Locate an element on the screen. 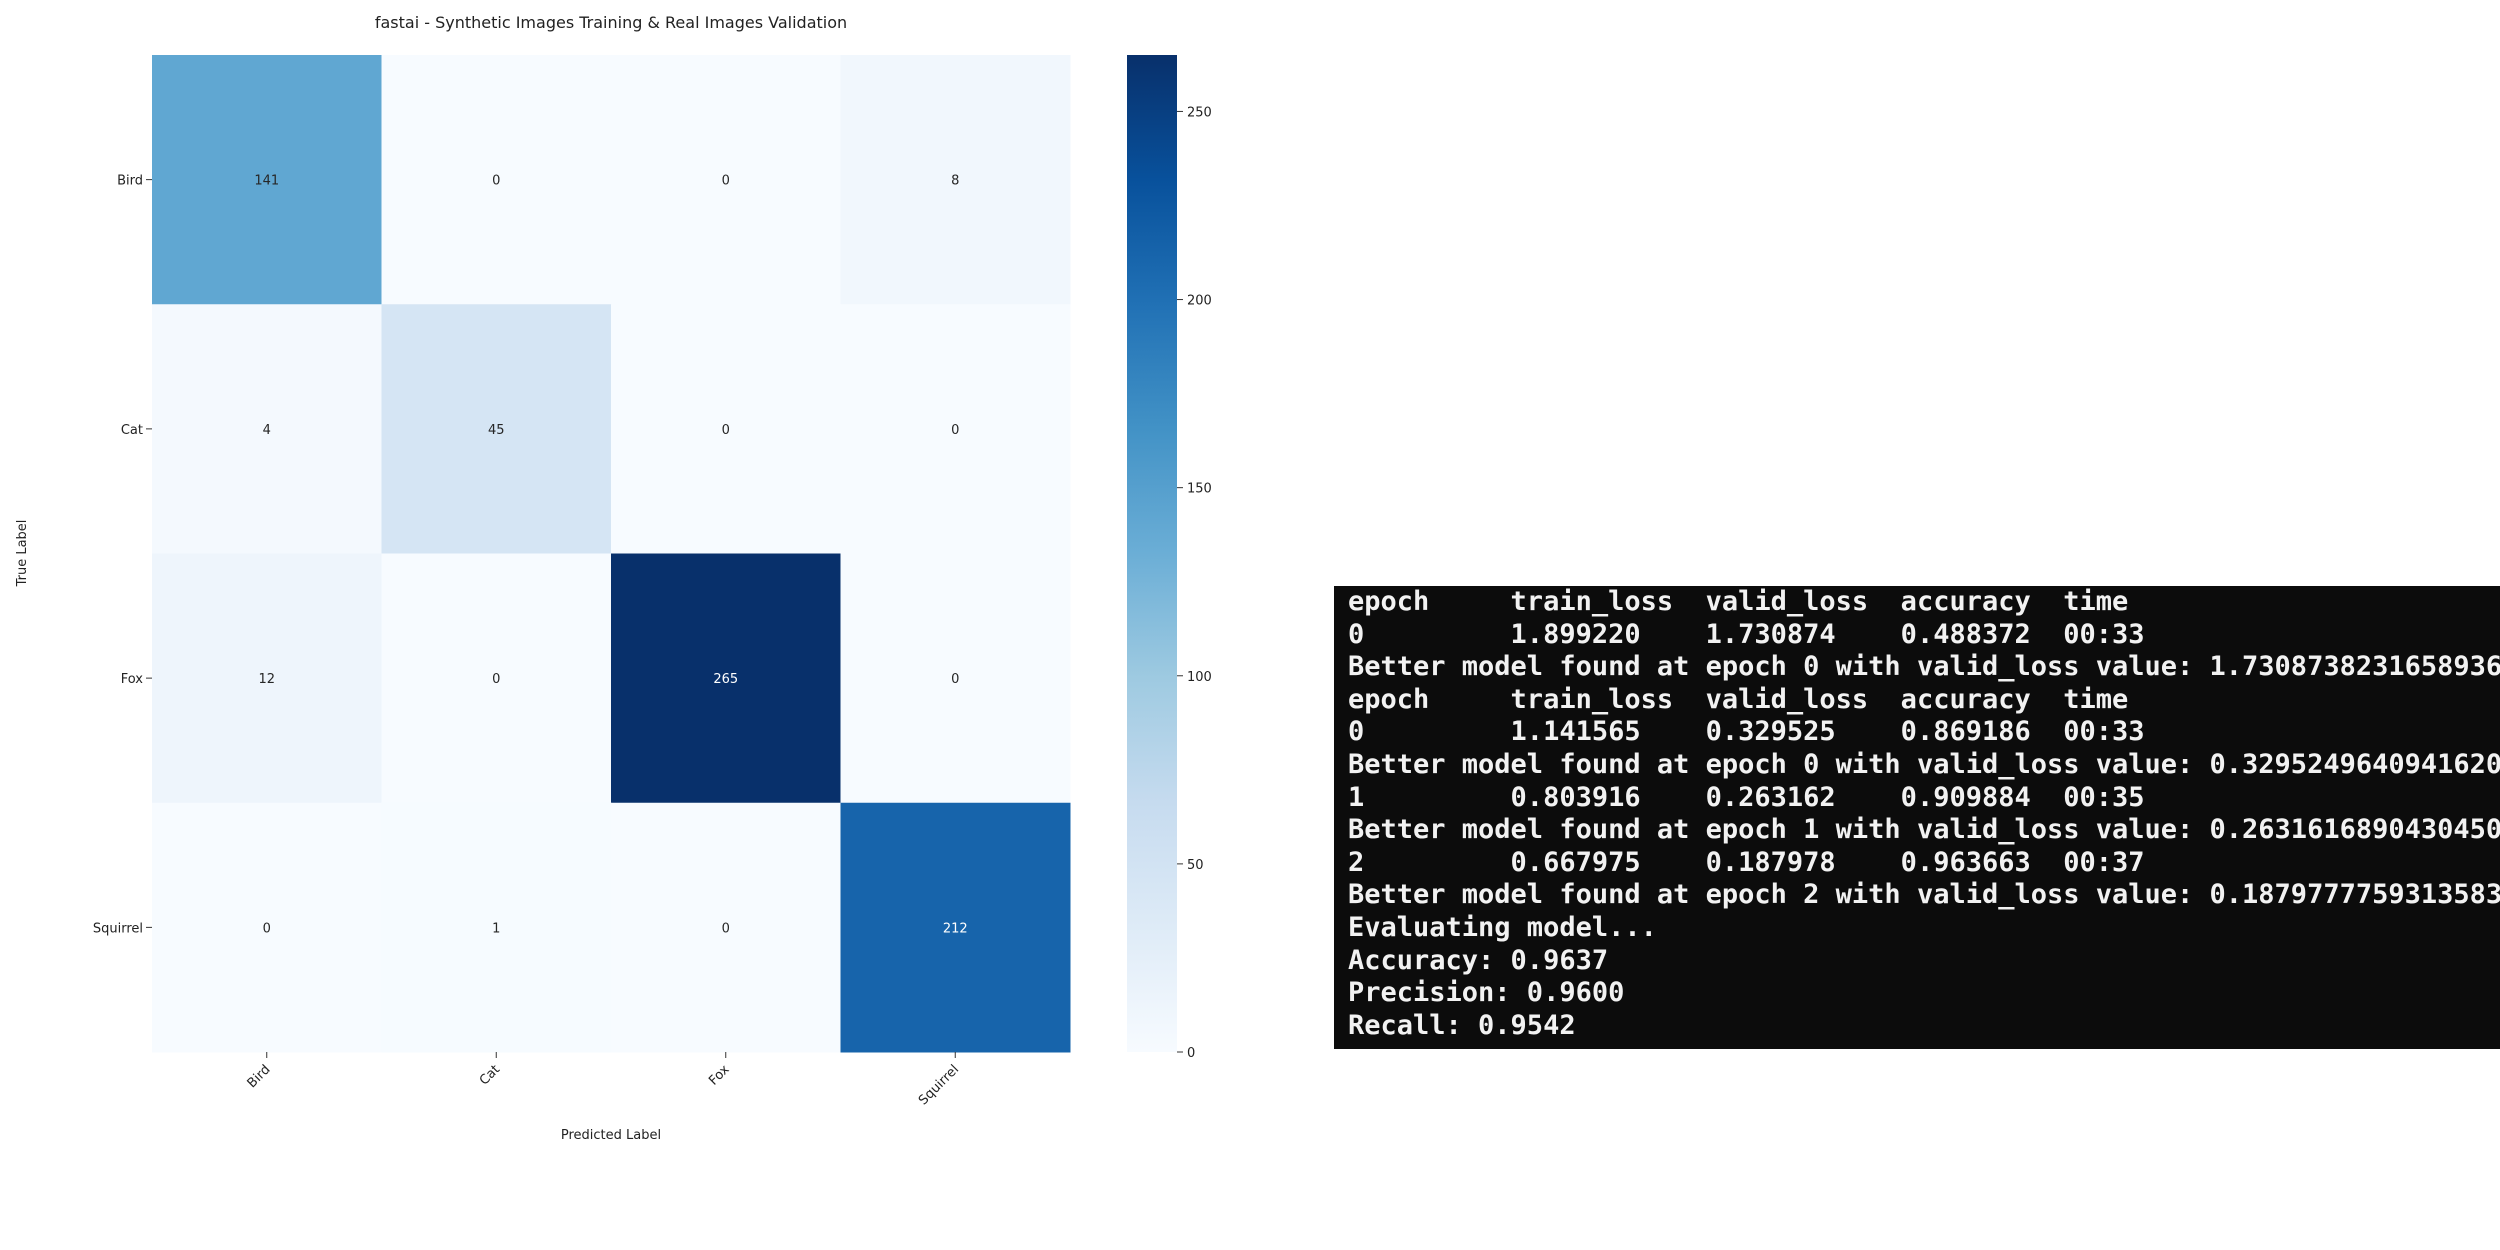 The image size is (2500, 1250). x-tick-label-fox: Fox is located at coordinates (719, 1075).